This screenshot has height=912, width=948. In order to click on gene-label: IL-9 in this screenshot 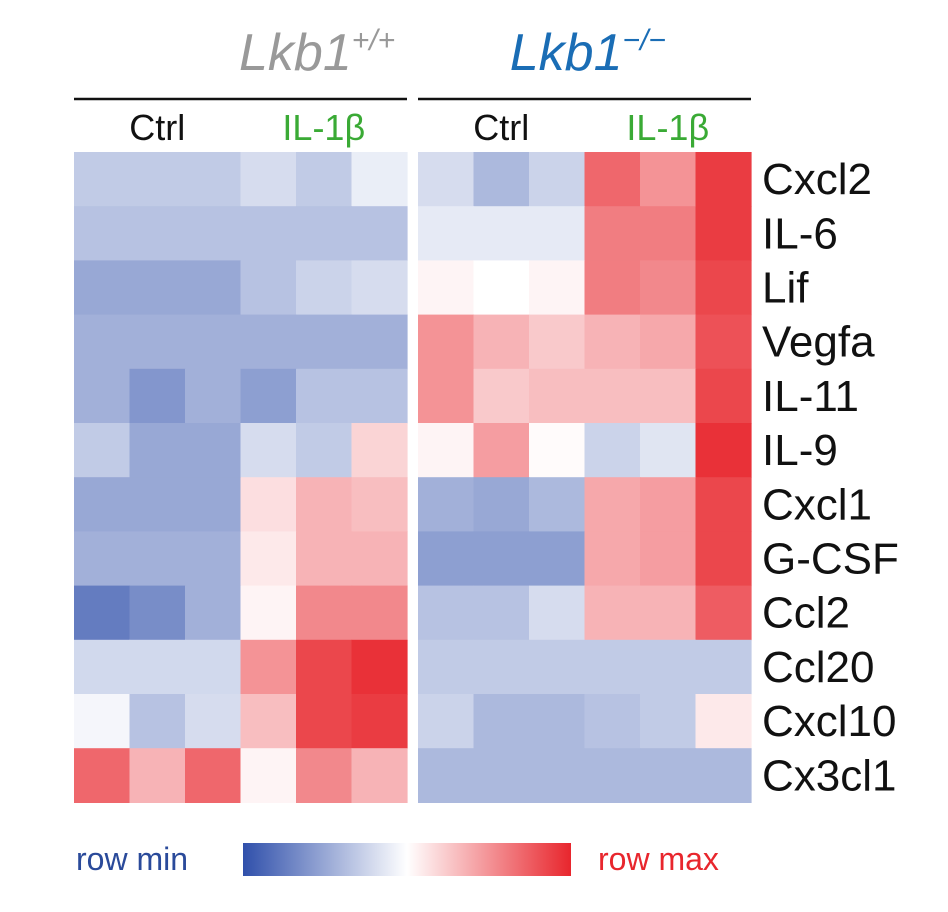, I will do `click(800, 450)`.